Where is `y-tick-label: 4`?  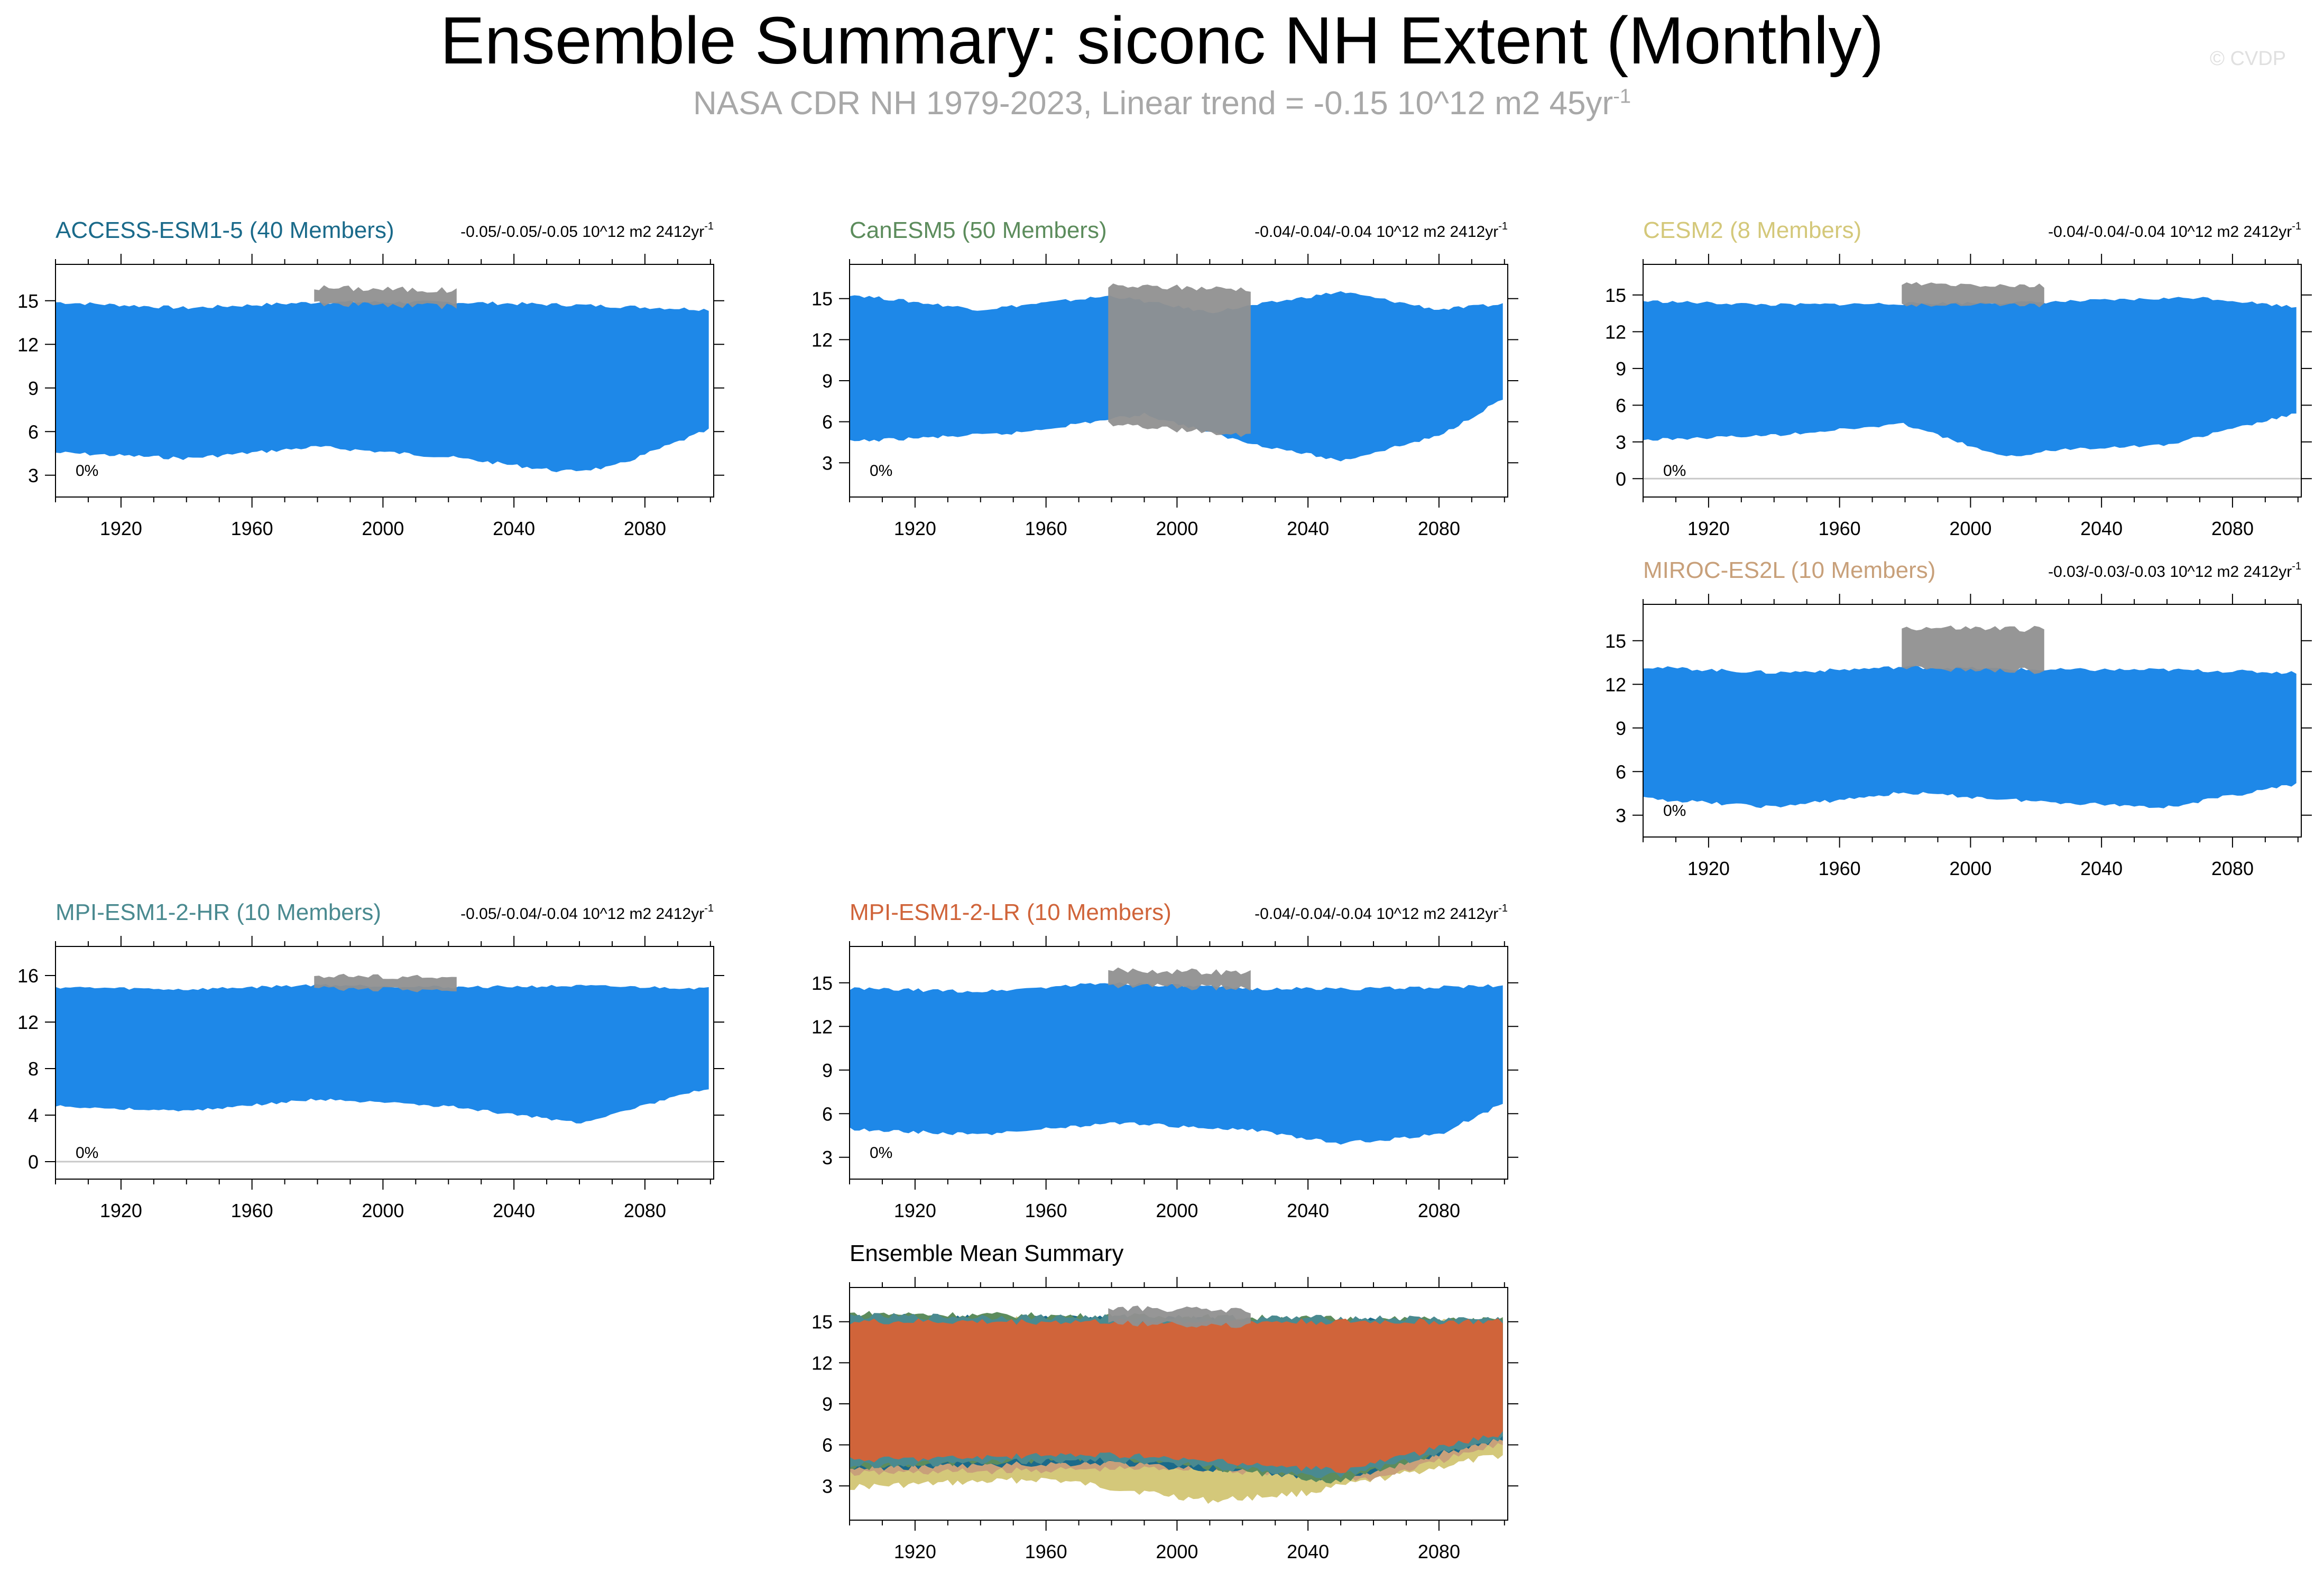
y-tick-label: 4 is located at coordinates (33, 1115).